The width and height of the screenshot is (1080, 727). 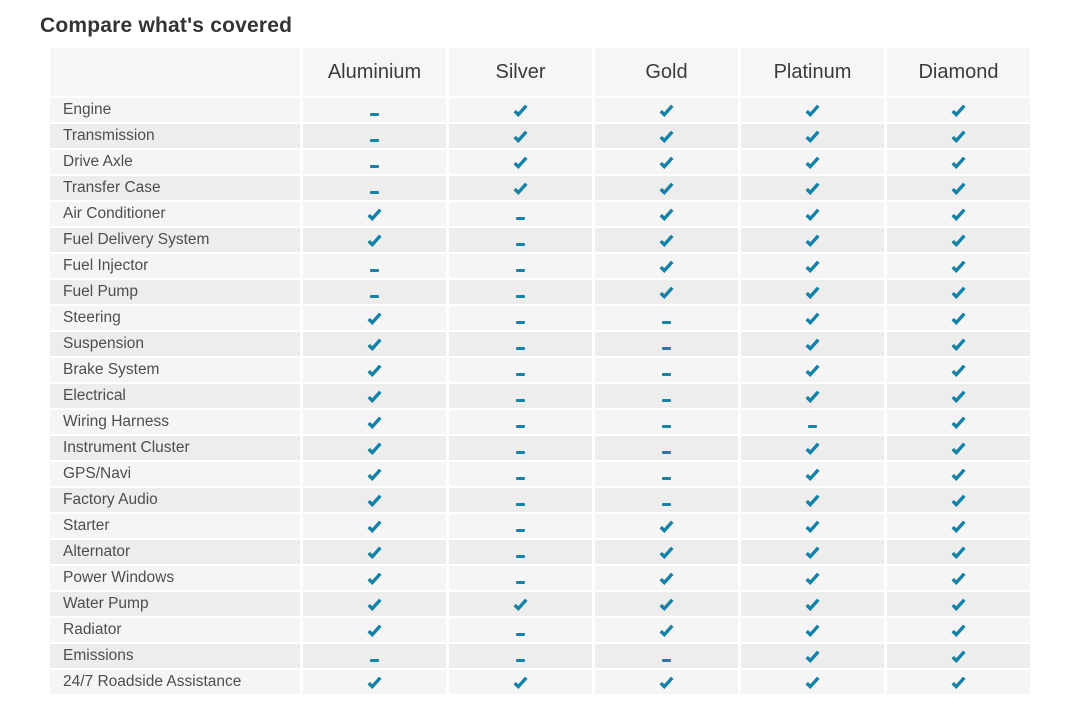 I want to click on column-header-aluminium: Aluminium, so click(x=374, y=72).